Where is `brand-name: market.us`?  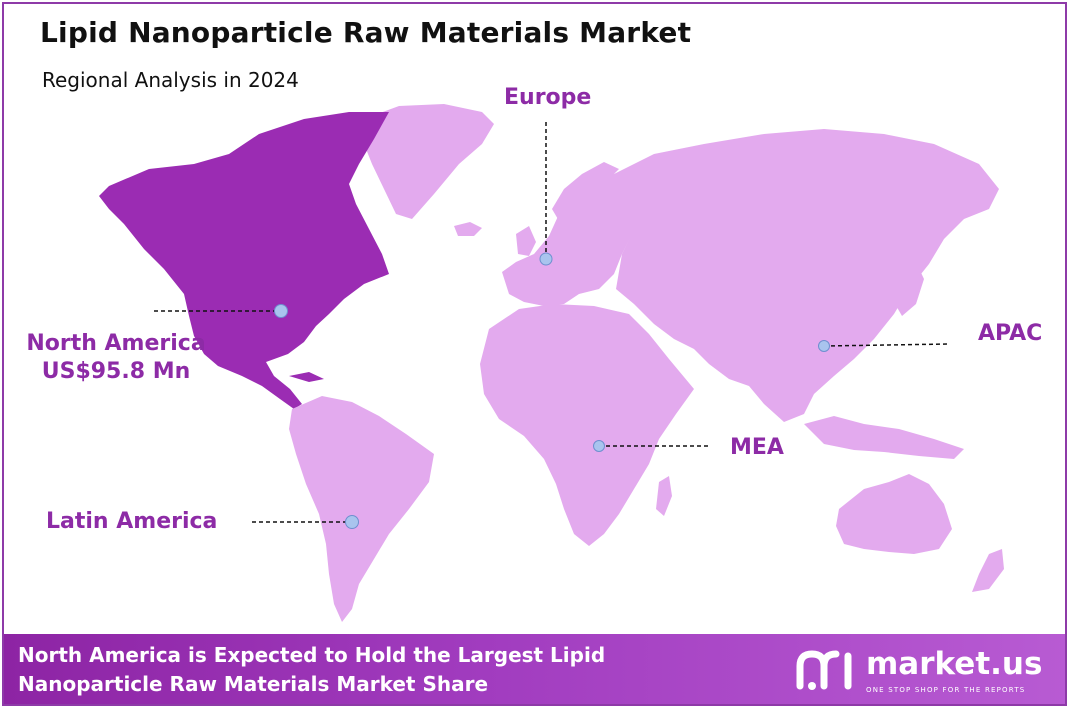 brand-name: market.us is located at coordinates (954, 664).